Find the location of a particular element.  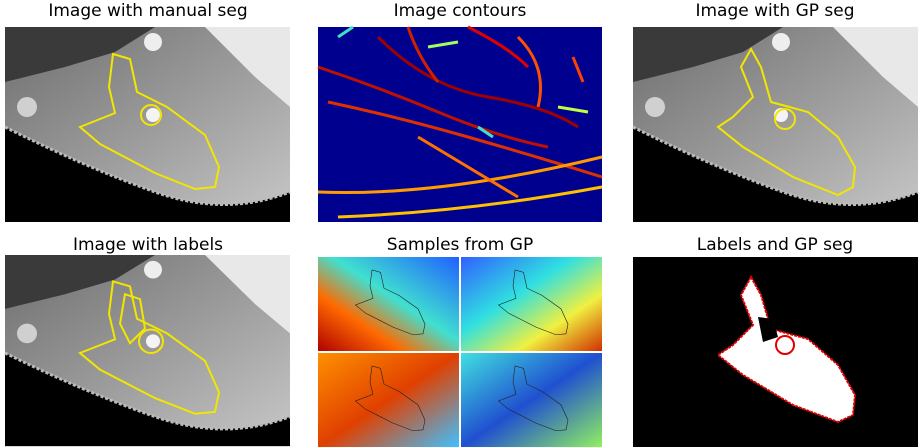

image-labels is located at coordinates (147, 350).